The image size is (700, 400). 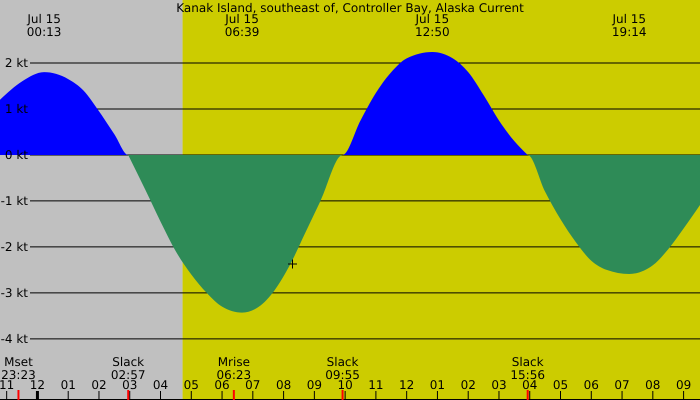 I want to click on y-tick-label: -3 kt, so click(x=14, y=293).